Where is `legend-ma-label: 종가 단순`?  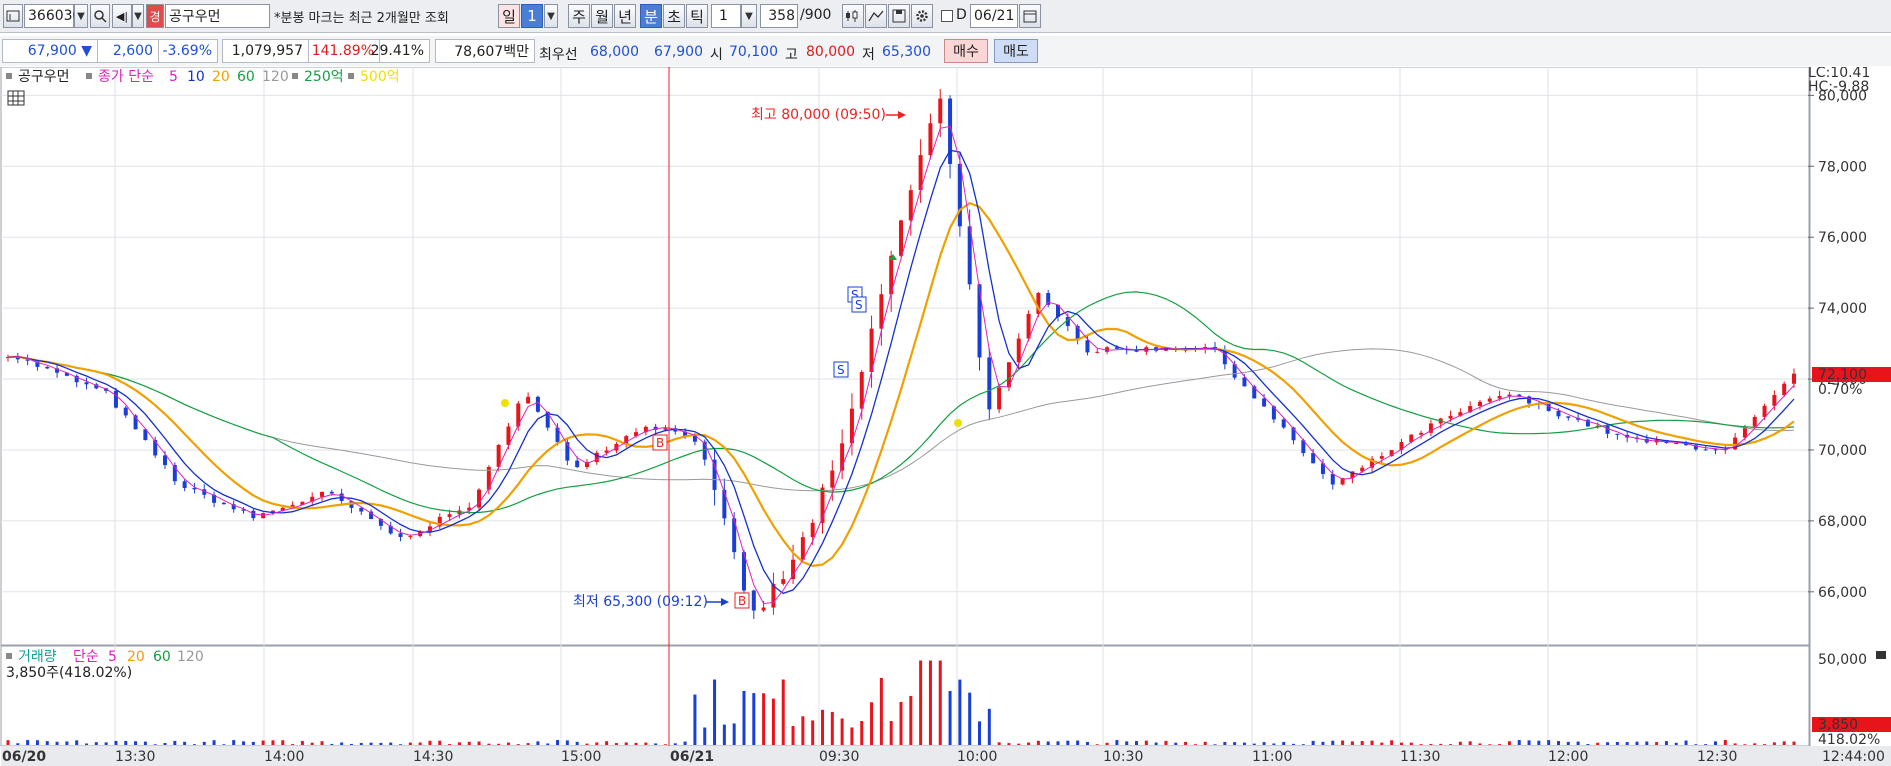 legend-ma-label: 종가 단순 is located at coordinates (126, 77).